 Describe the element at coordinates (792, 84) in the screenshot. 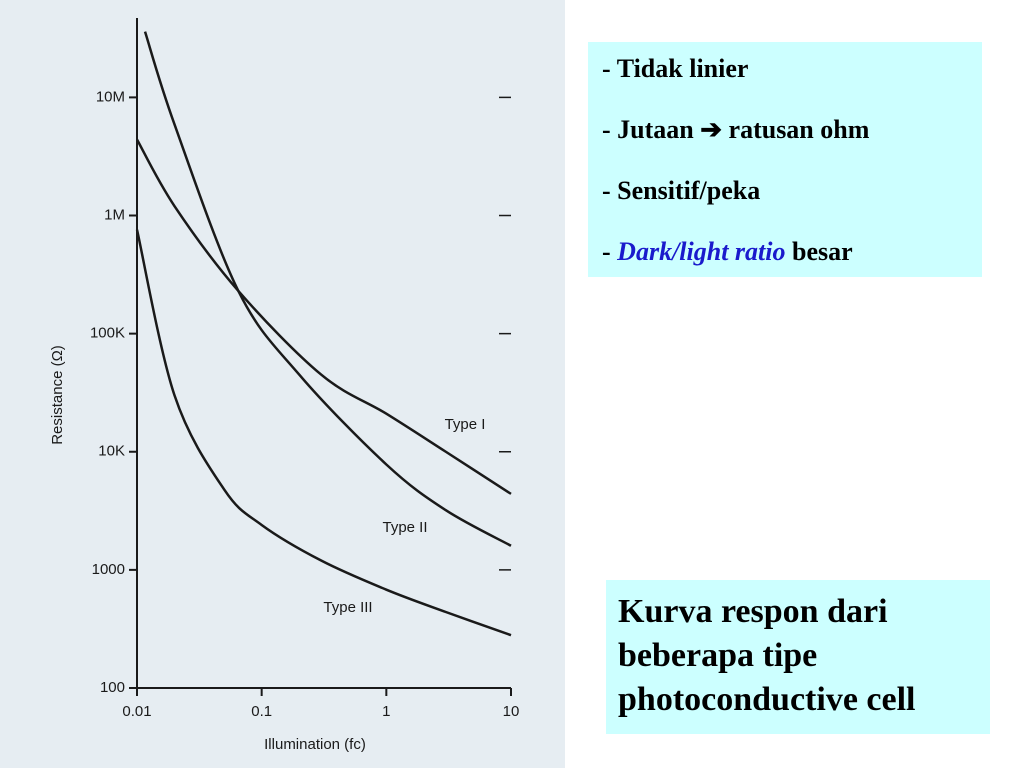

I see `bullet: - Tidak linier` at that location.